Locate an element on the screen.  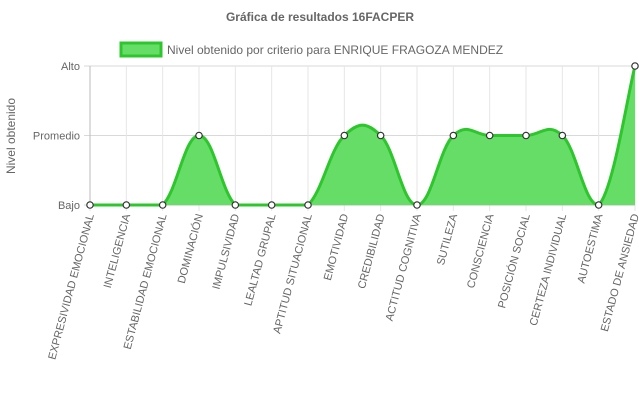
y-tick-label: Promedio is located at coordinates (56, 137).